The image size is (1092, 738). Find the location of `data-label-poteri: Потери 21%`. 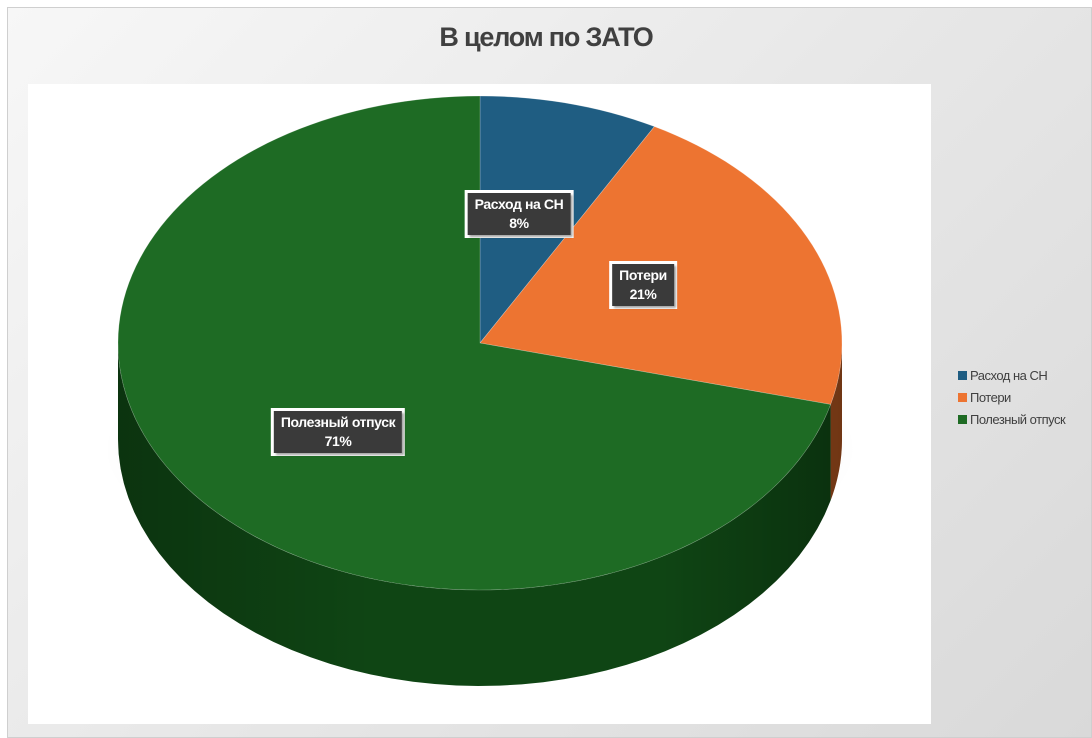

data-label-poteri: Потери 21% is located at coordinates (643, 285).